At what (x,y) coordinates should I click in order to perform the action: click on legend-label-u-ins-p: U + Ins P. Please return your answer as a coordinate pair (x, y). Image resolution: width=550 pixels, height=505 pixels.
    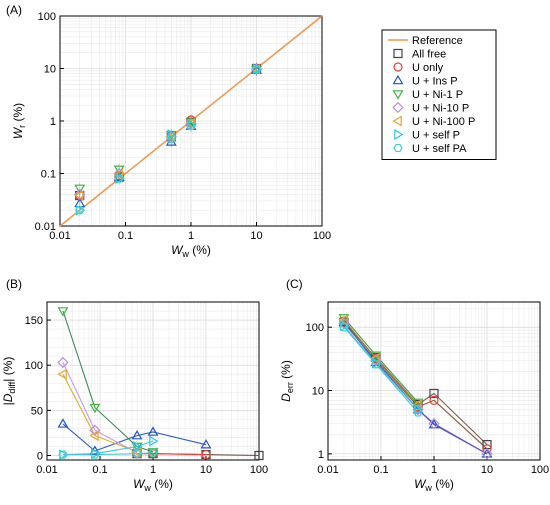
    Looking at the image, I should click on (435, 82).